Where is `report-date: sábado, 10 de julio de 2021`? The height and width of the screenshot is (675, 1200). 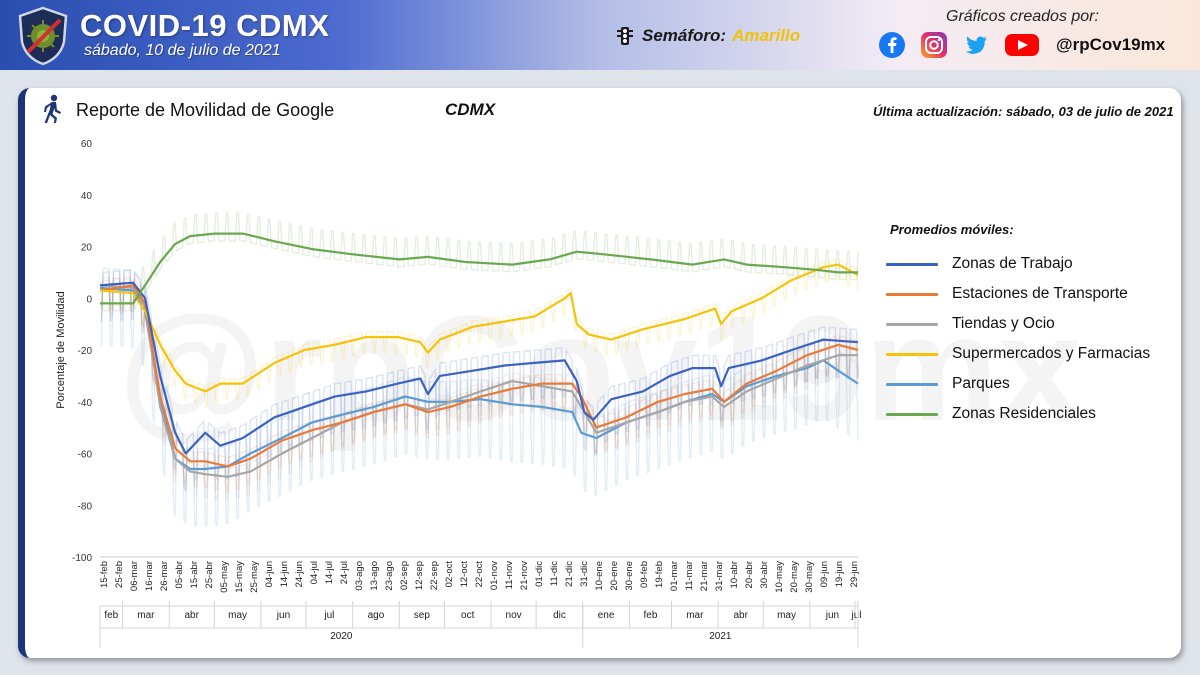 report-date: sábado, 10 de julio de 2021 is located at coordinates (182, 50).